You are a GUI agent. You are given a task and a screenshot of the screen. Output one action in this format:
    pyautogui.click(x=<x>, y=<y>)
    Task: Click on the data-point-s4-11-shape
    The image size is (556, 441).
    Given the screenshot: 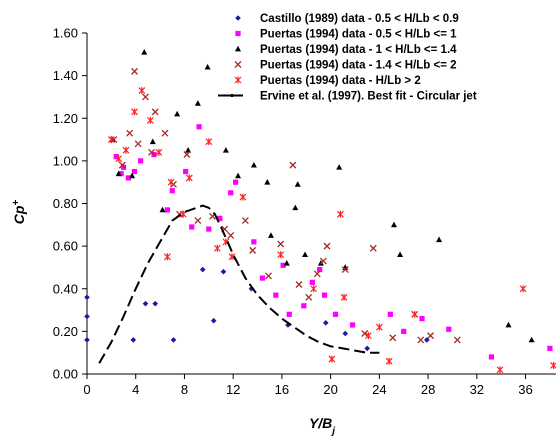 What is the action you would take?
    pyautogui.click(x=209, y=142)
    